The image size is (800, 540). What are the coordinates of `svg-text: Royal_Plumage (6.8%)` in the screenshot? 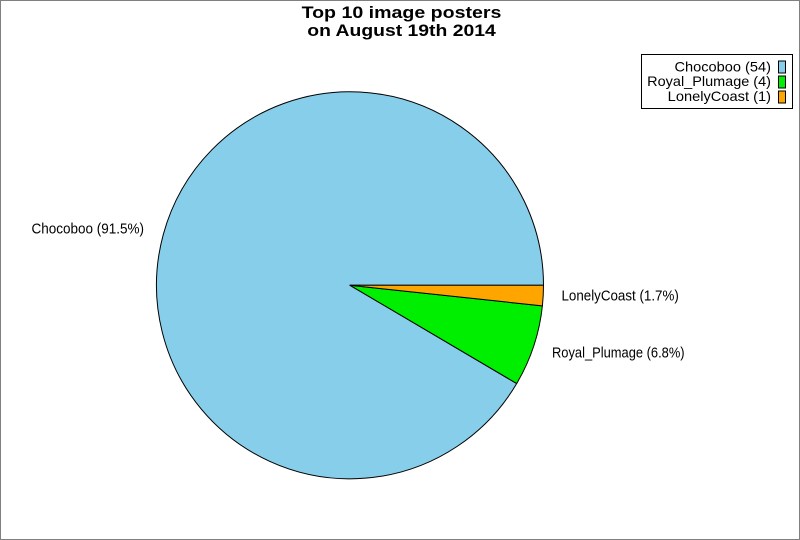 It's located at (618, 353).